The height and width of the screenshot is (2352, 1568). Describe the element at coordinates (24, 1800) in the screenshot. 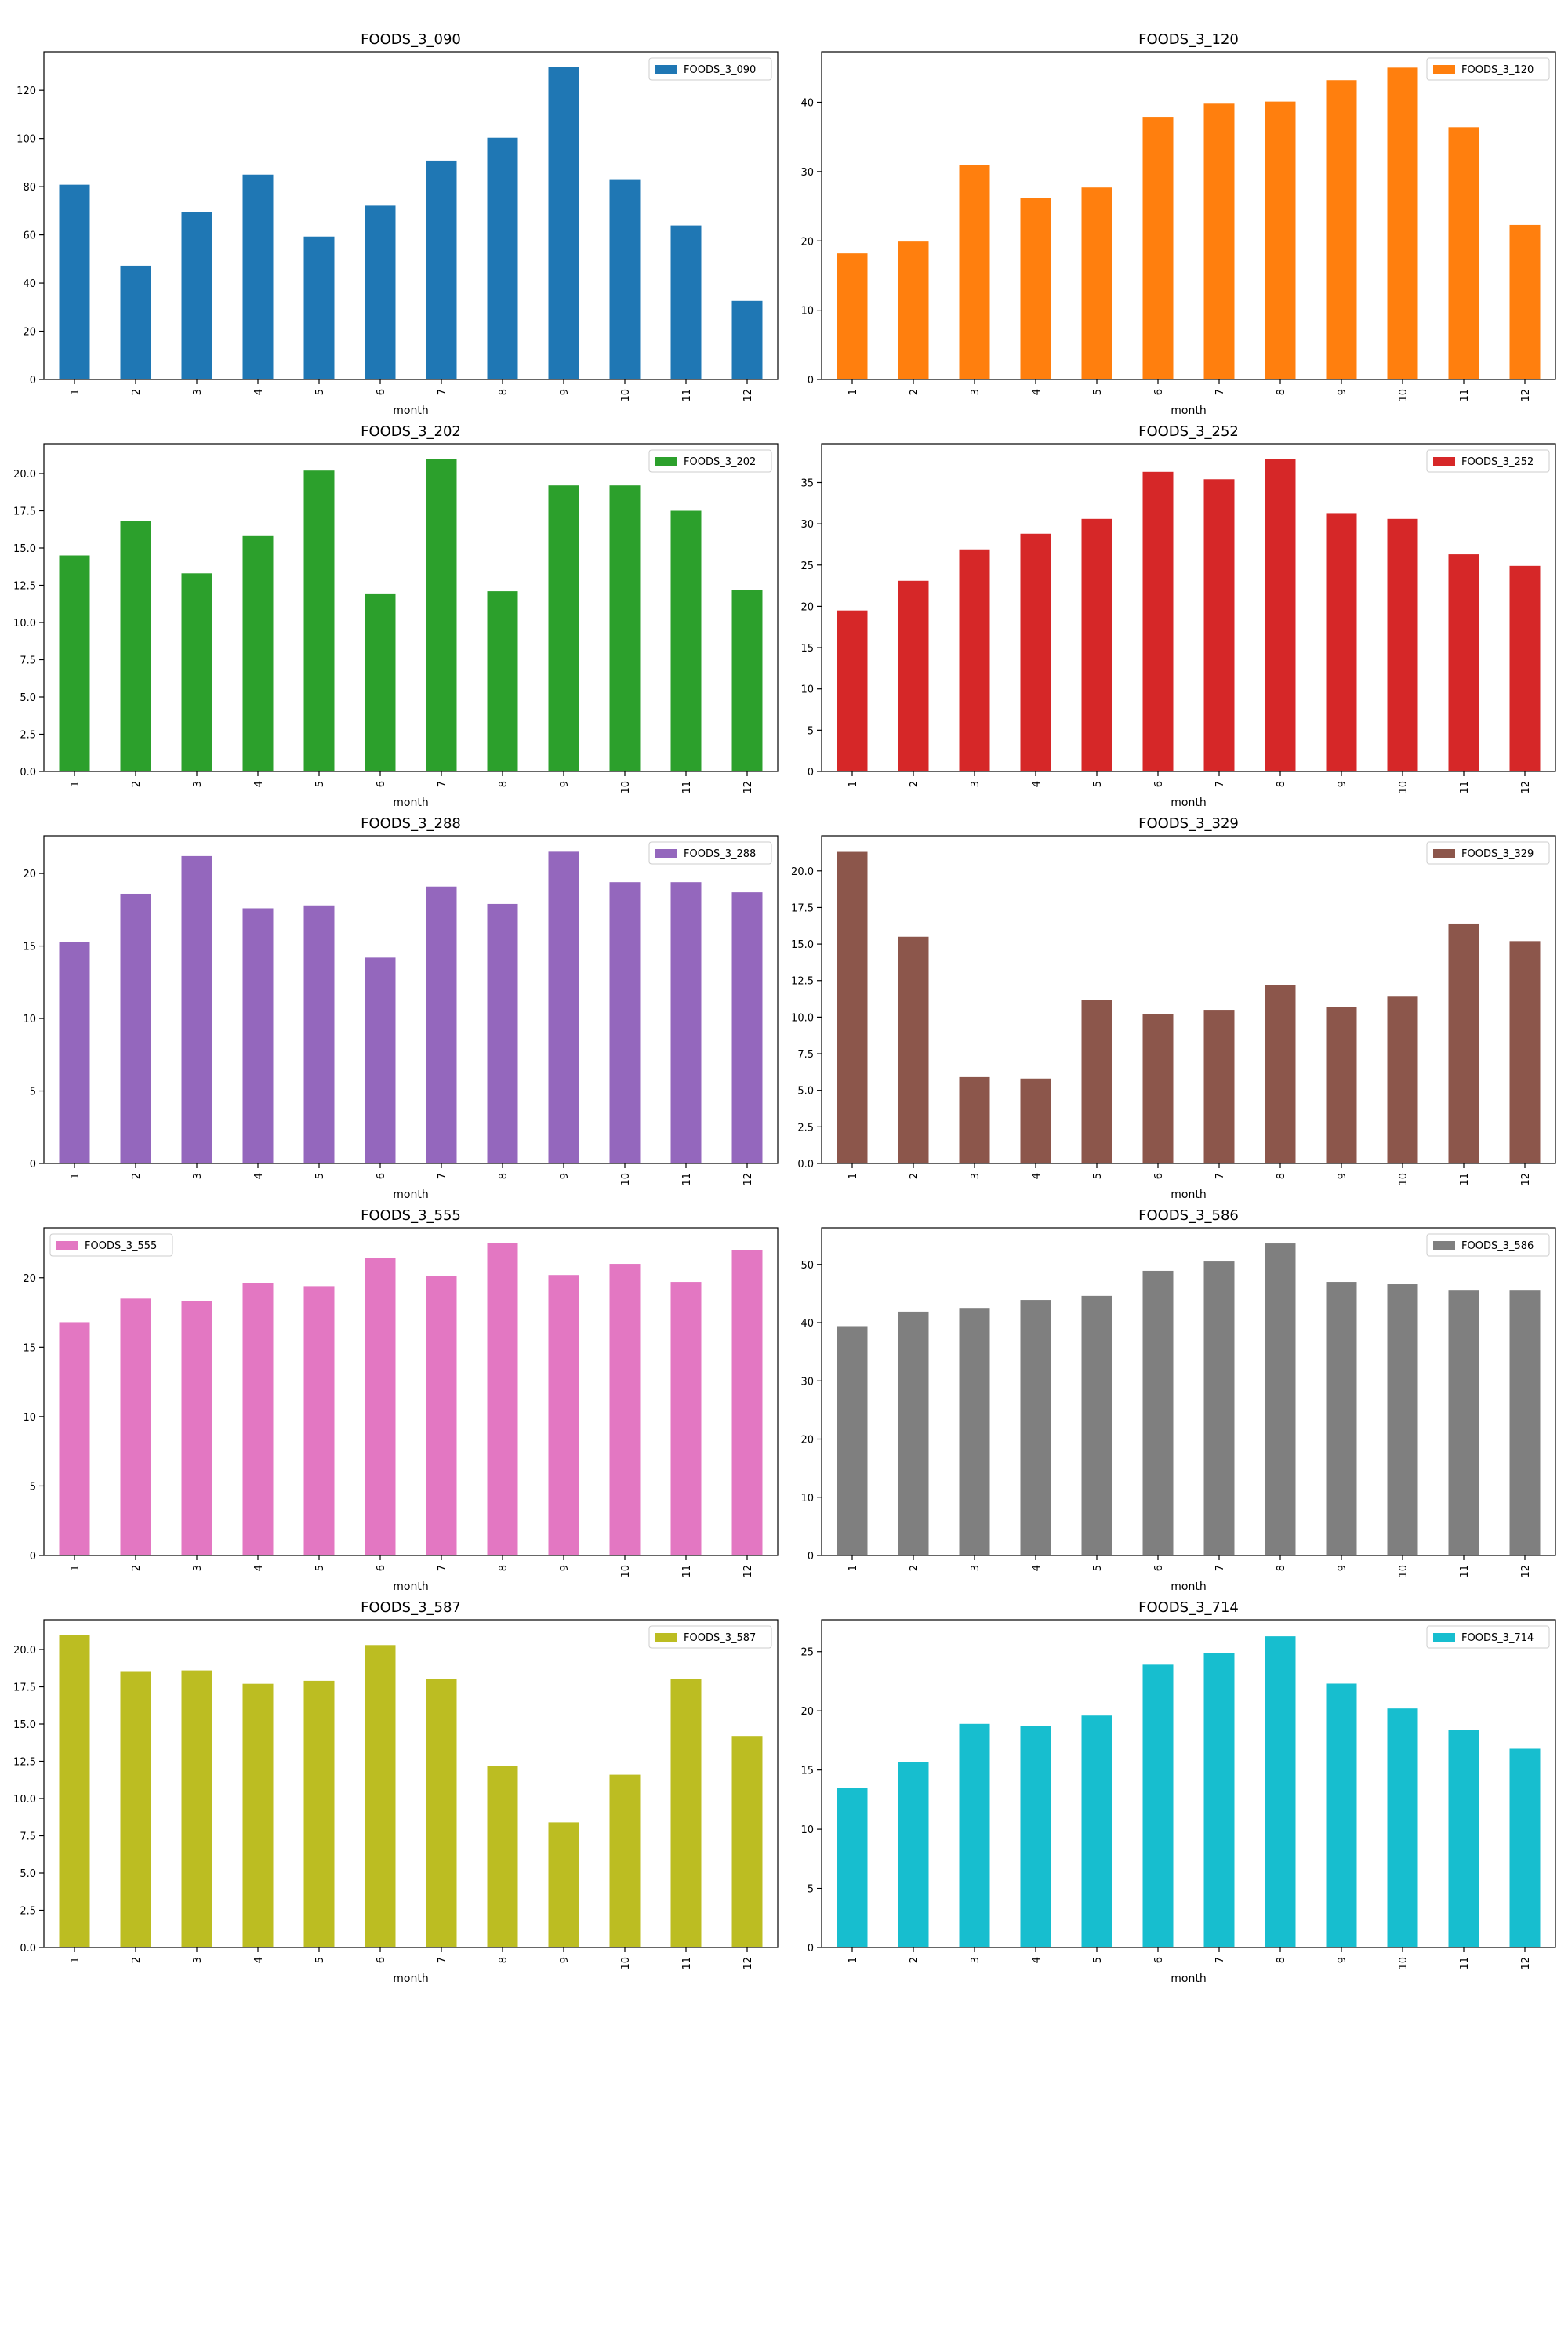

I see `y-tick-label: 10.0` at that location.